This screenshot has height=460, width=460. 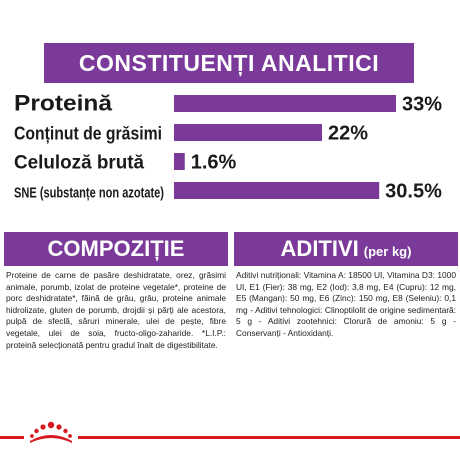 I want to click on additives-heading: ADITIVI, so click(x=319, y=248).